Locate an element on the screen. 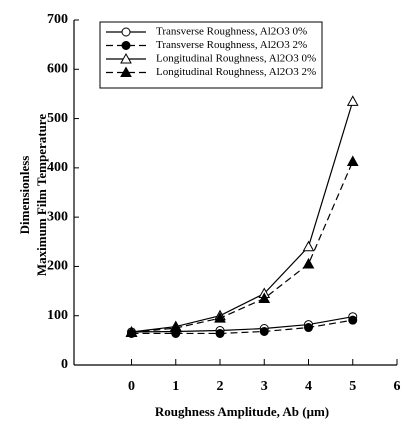 The image size is (405, 430). legend-box is located at coordinates (211, 55).